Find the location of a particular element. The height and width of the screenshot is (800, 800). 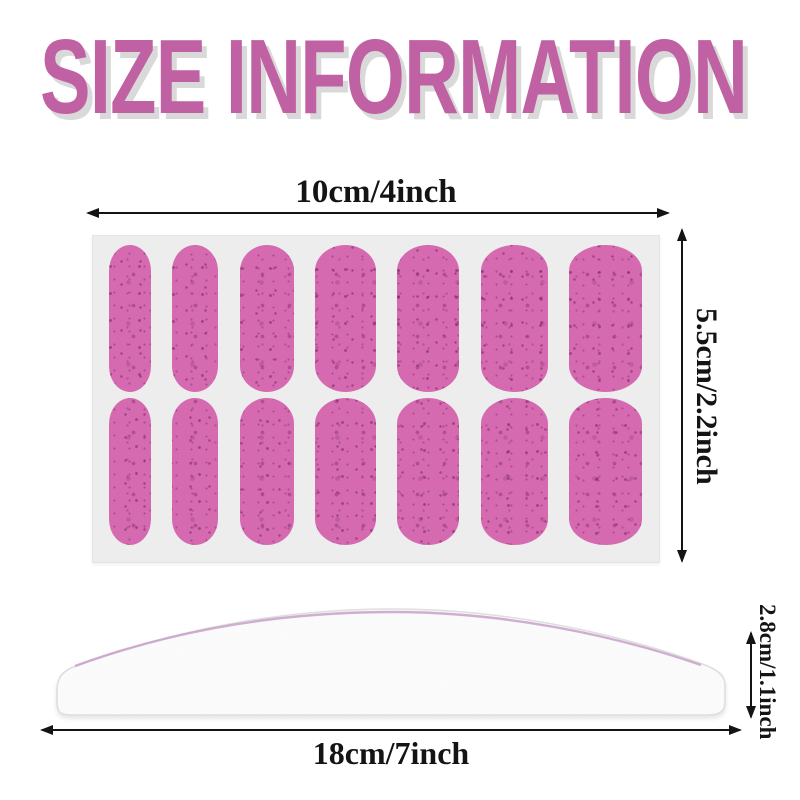

page-title: SIZE INFORMATION is located at coordinates (394, 77).